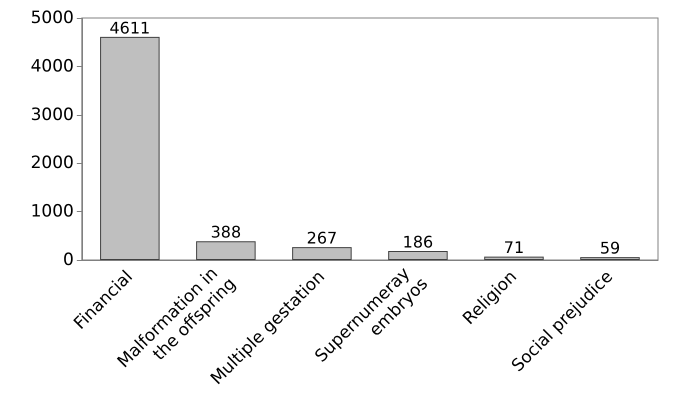 Image resolution: width=675 pixels, height=418 pixels. I want to click on y-tick-label: 2000, so click(52, 163).